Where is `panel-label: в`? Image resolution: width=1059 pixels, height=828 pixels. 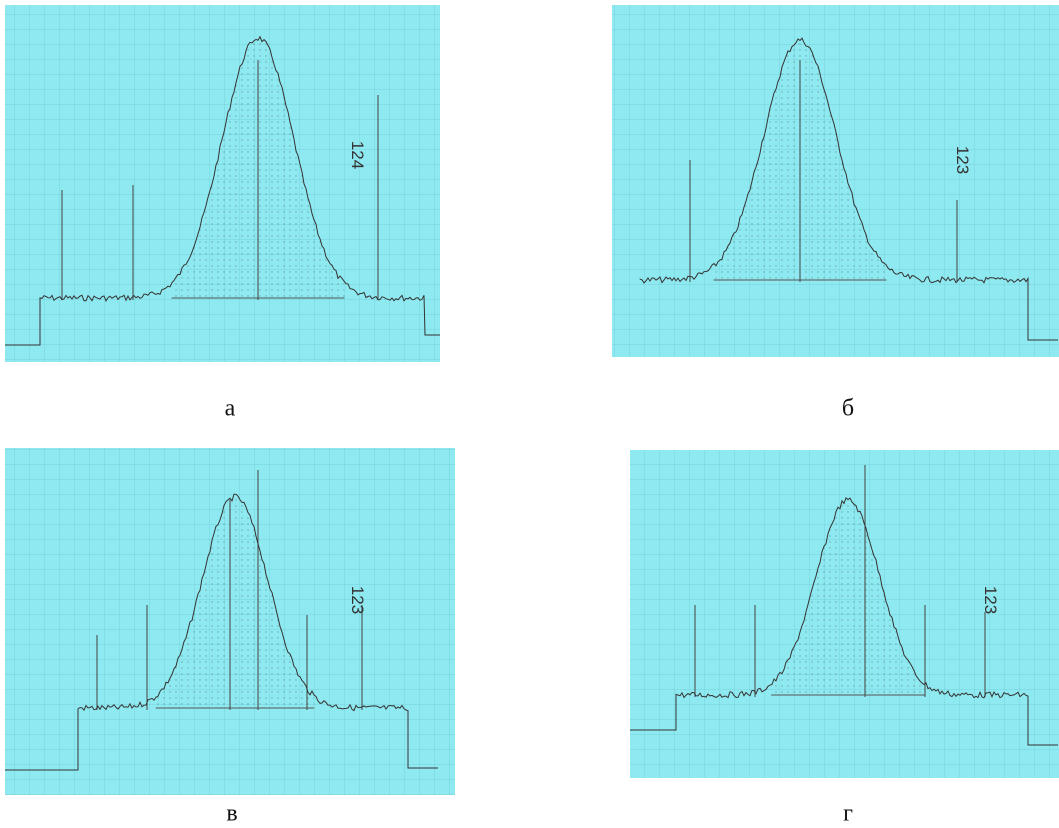 panel-label: в is located at coordinates (231, 814).